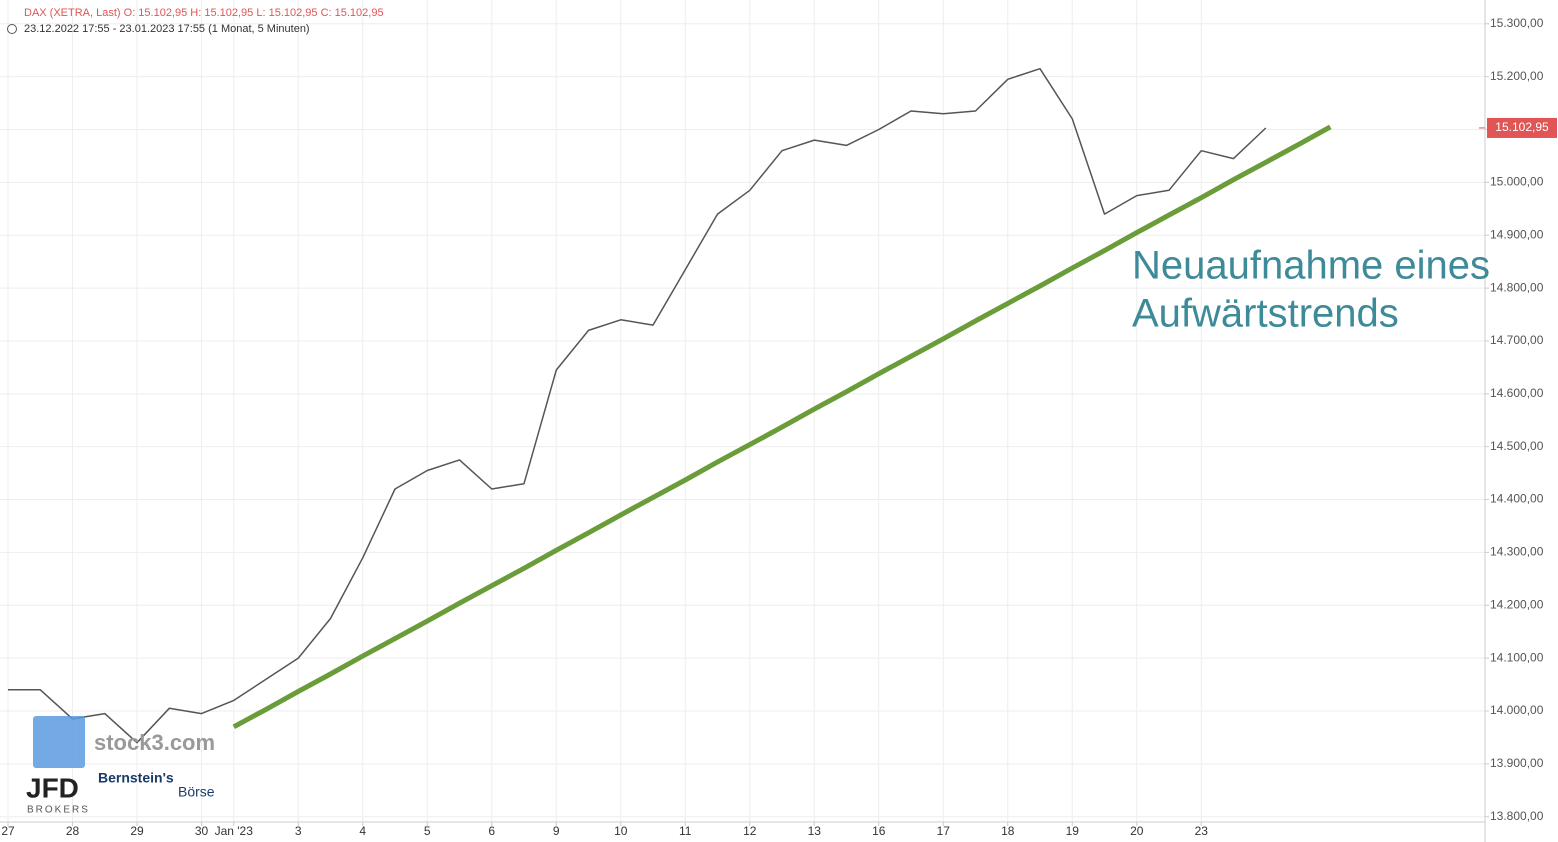 The height and width of the screenshot is (842, 1558). What do you see at coordinates (137, 831) in the screenshot?
I see `x-tick-label: 29` at bounding box center [137, 831].